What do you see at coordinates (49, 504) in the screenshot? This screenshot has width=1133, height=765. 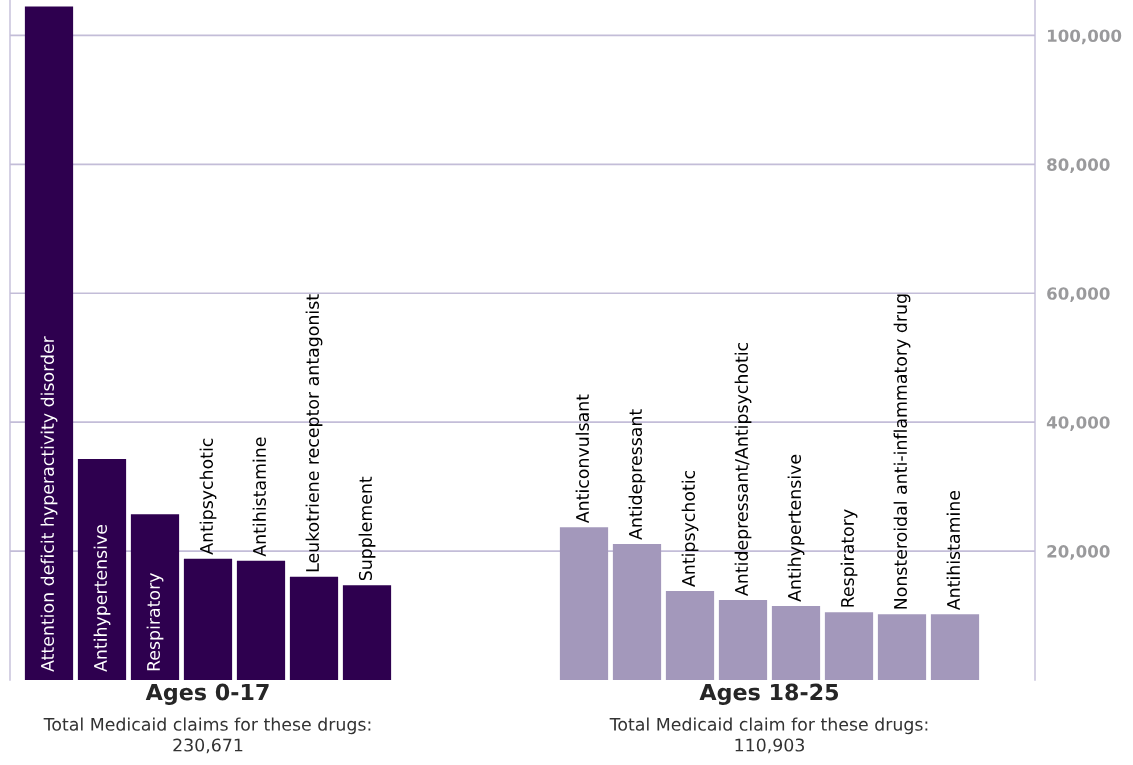 I see `category-label: Attention deficit hyperactivity disorder` at bounding box center [49, 504].